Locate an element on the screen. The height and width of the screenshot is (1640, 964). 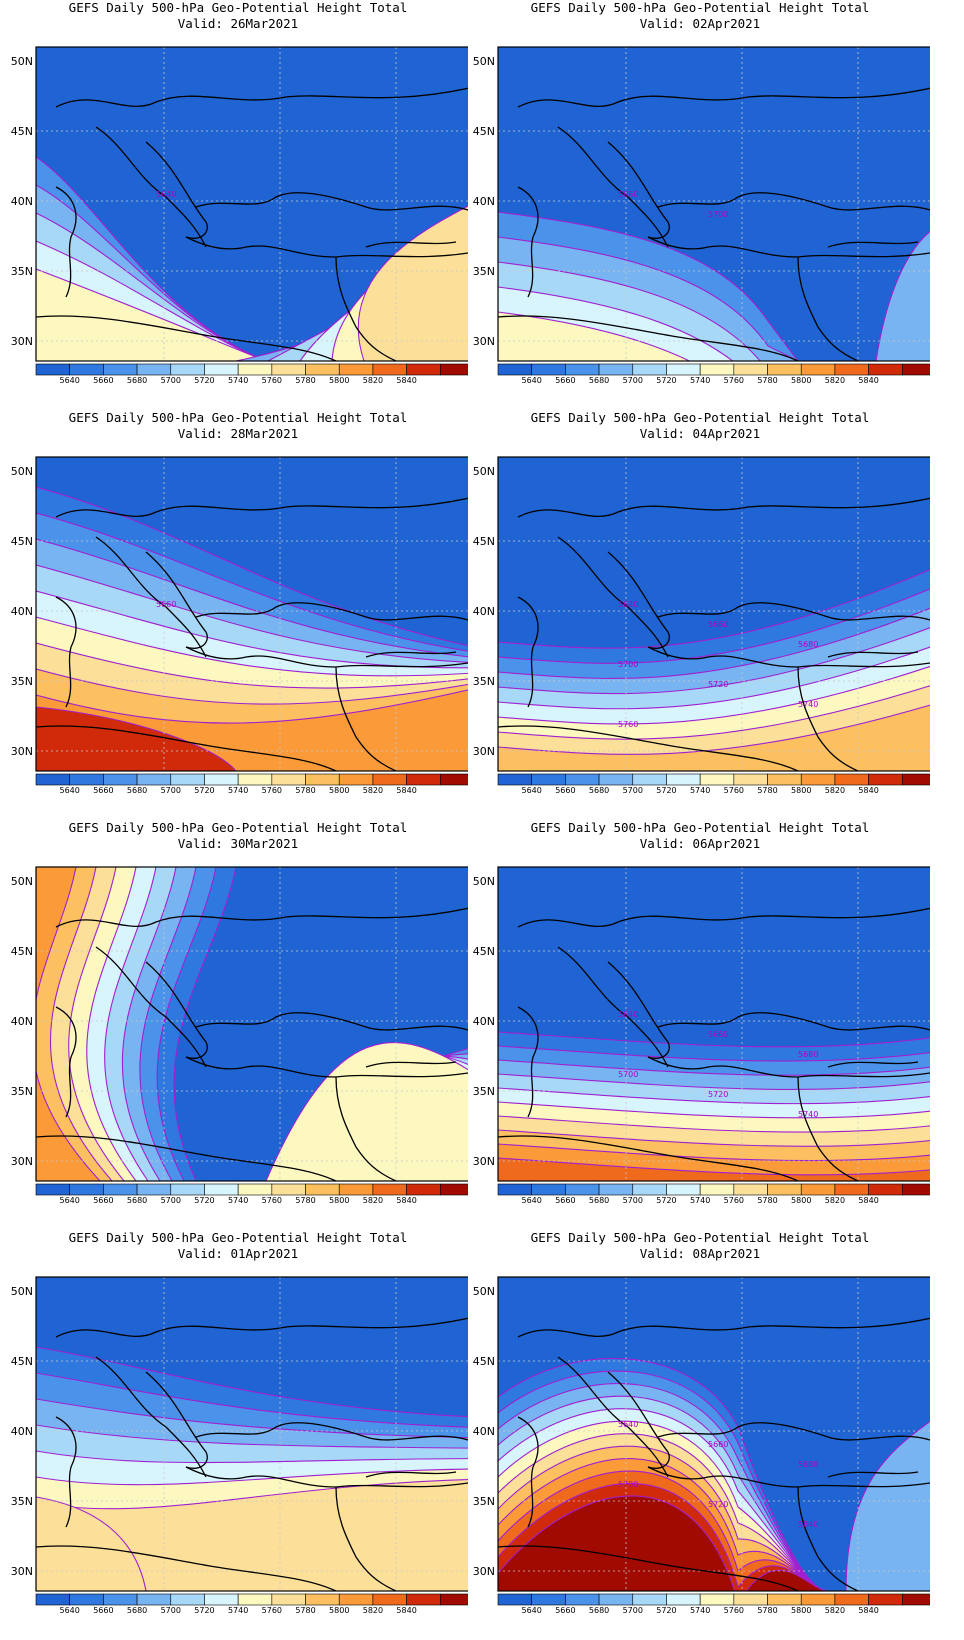
contour-label: 5720 is located at coordinates (718, 684).